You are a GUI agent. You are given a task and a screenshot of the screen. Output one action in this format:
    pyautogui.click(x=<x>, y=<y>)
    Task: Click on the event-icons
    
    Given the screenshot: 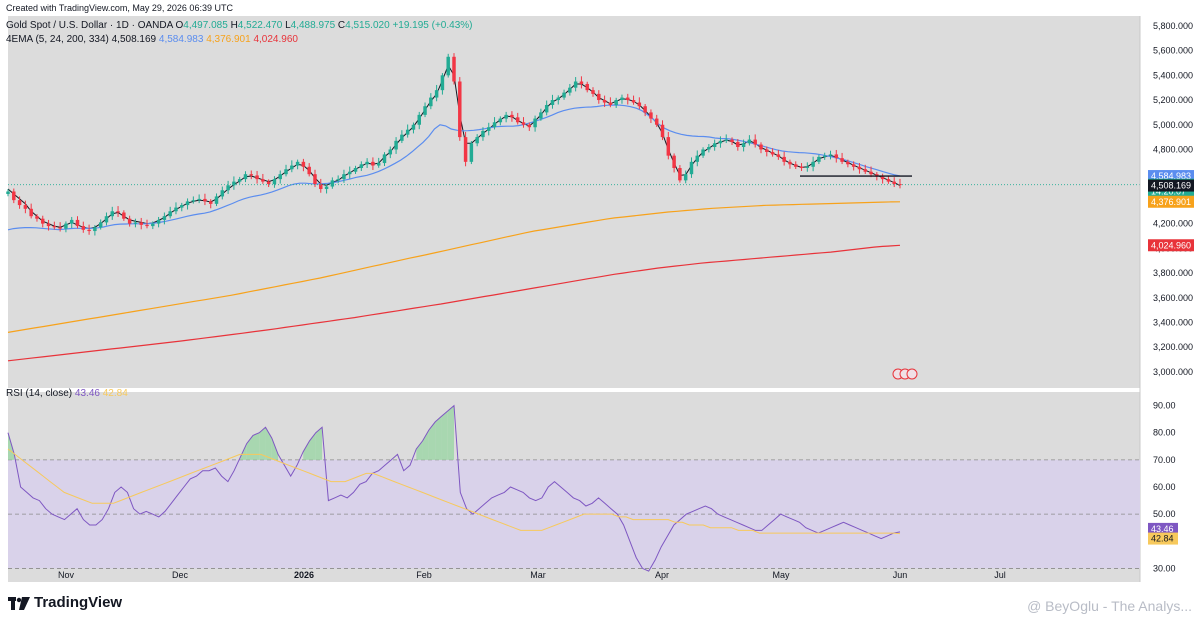 What is the action you would take?
    pyautogui.click(x=905, y=374)
    